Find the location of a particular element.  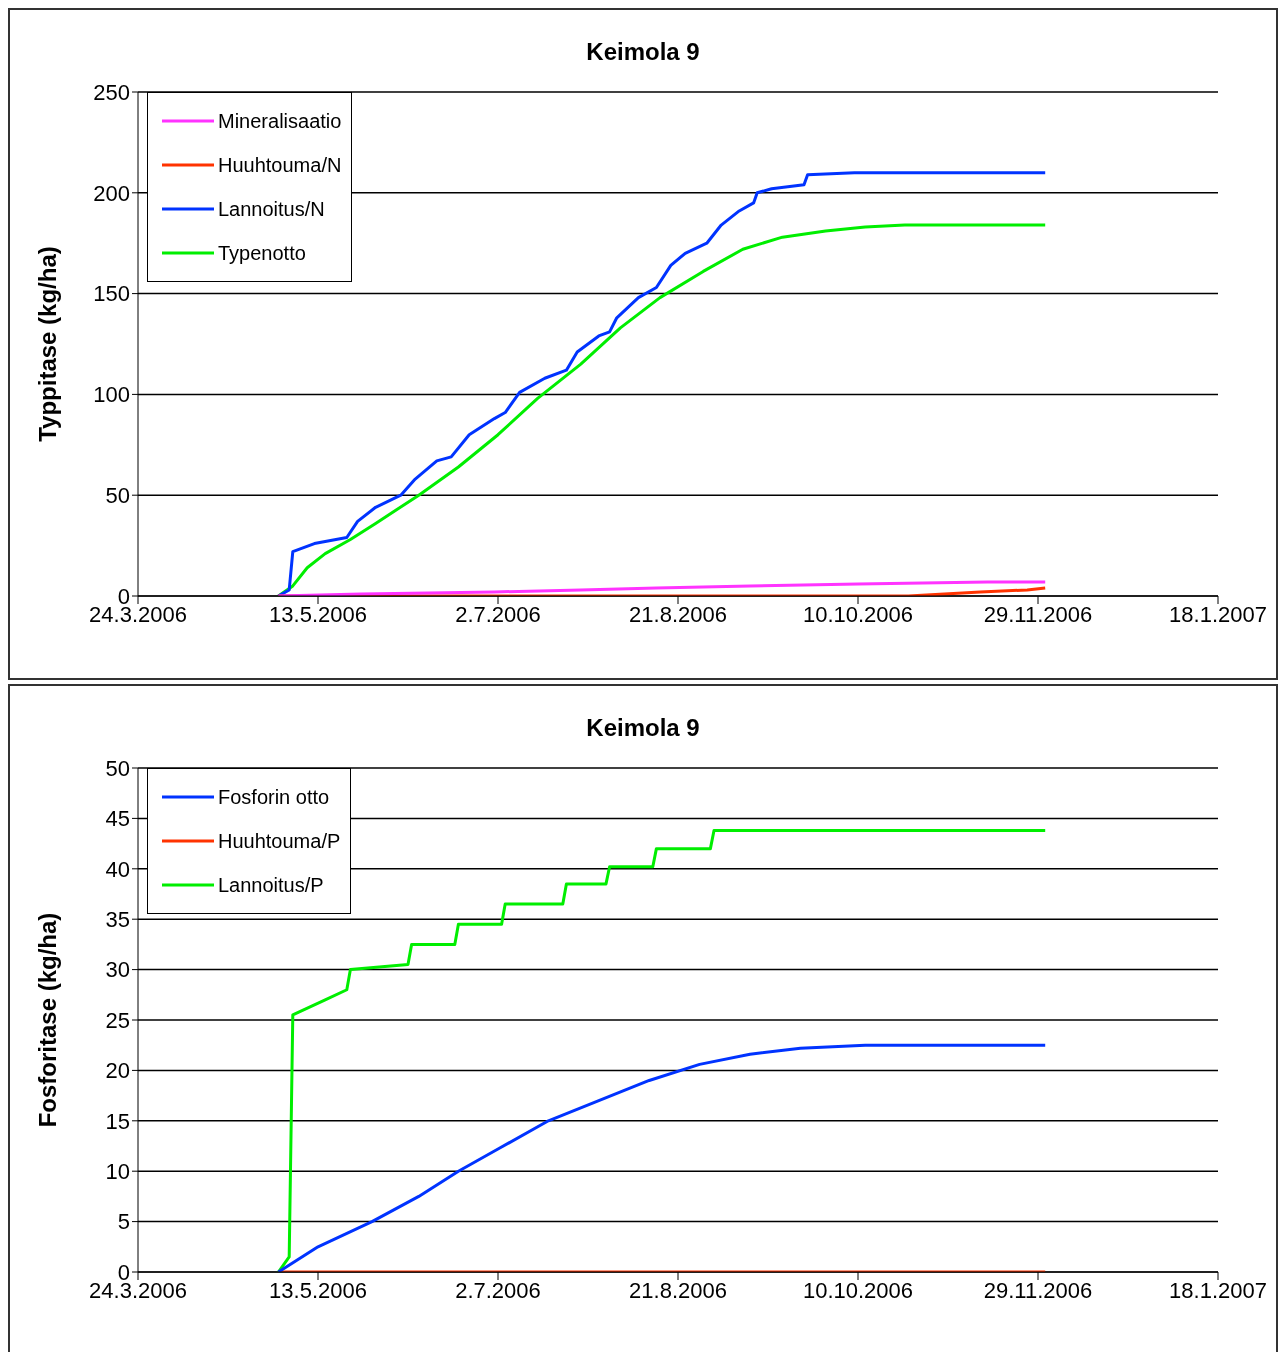

legend-label: Typenotto is located at coordinates (262, 253).